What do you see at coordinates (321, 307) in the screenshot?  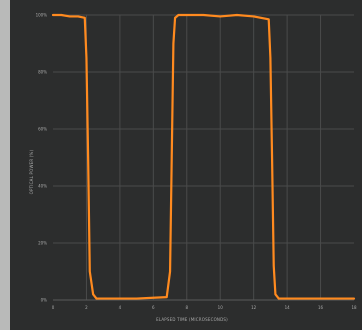 I see `x-tick-label: 16` at bounding box center [321, 307].